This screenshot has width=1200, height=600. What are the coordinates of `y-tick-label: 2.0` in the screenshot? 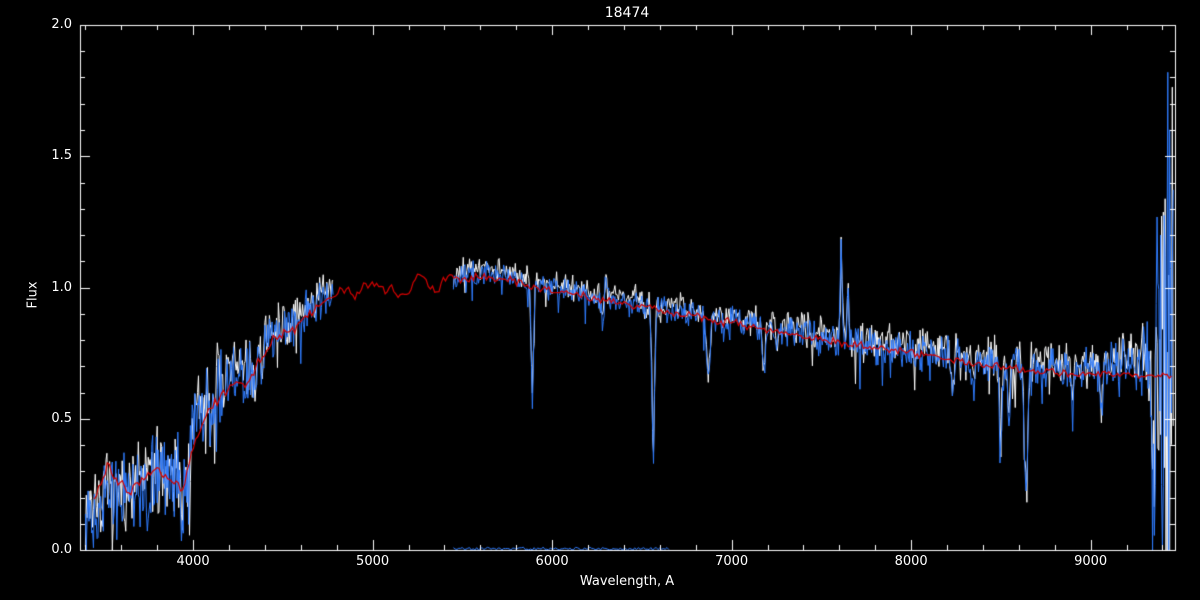 It's located at (61, 24).